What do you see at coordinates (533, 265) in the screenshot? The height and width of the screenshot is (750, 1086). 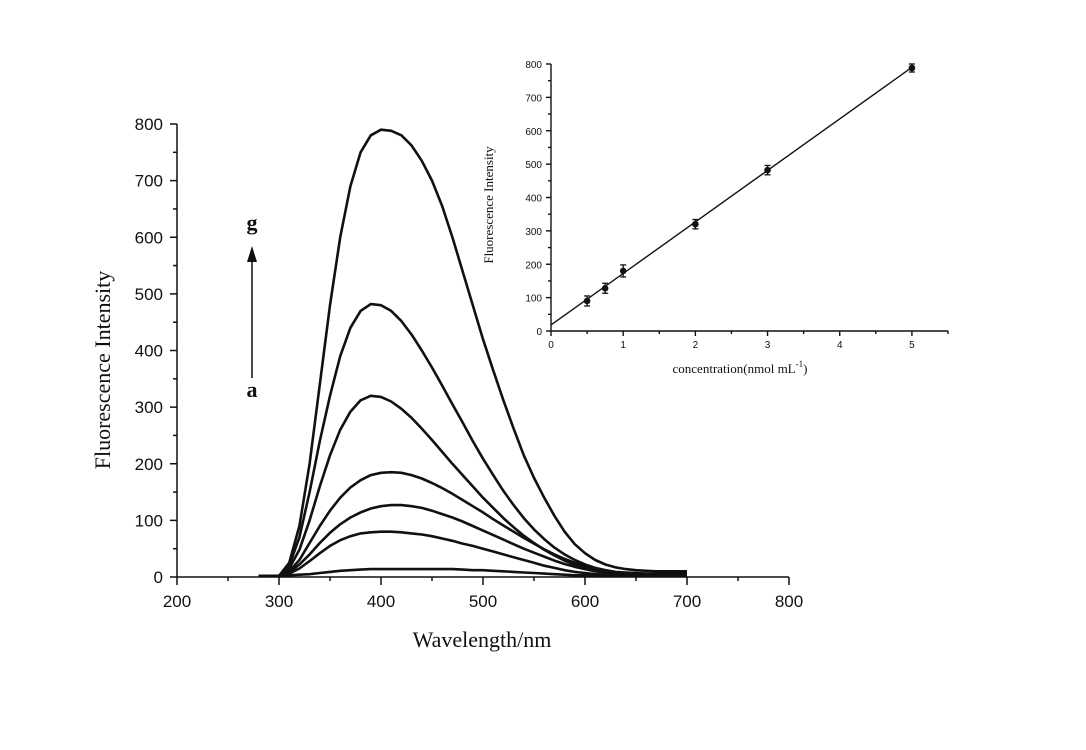 I see `inset-y-tick-label: 200` at bounding box center [533, 265].